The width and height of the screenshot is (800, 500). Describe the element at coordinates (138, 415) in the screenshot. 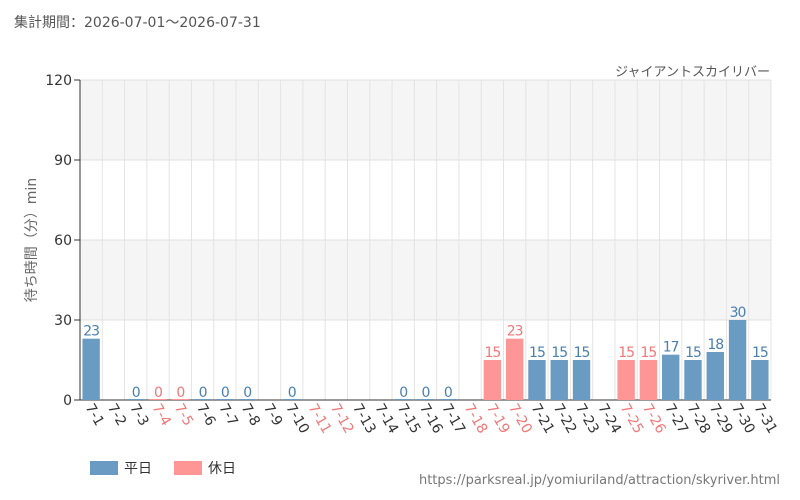

I see `x-tick-label: 7-3` at that location.